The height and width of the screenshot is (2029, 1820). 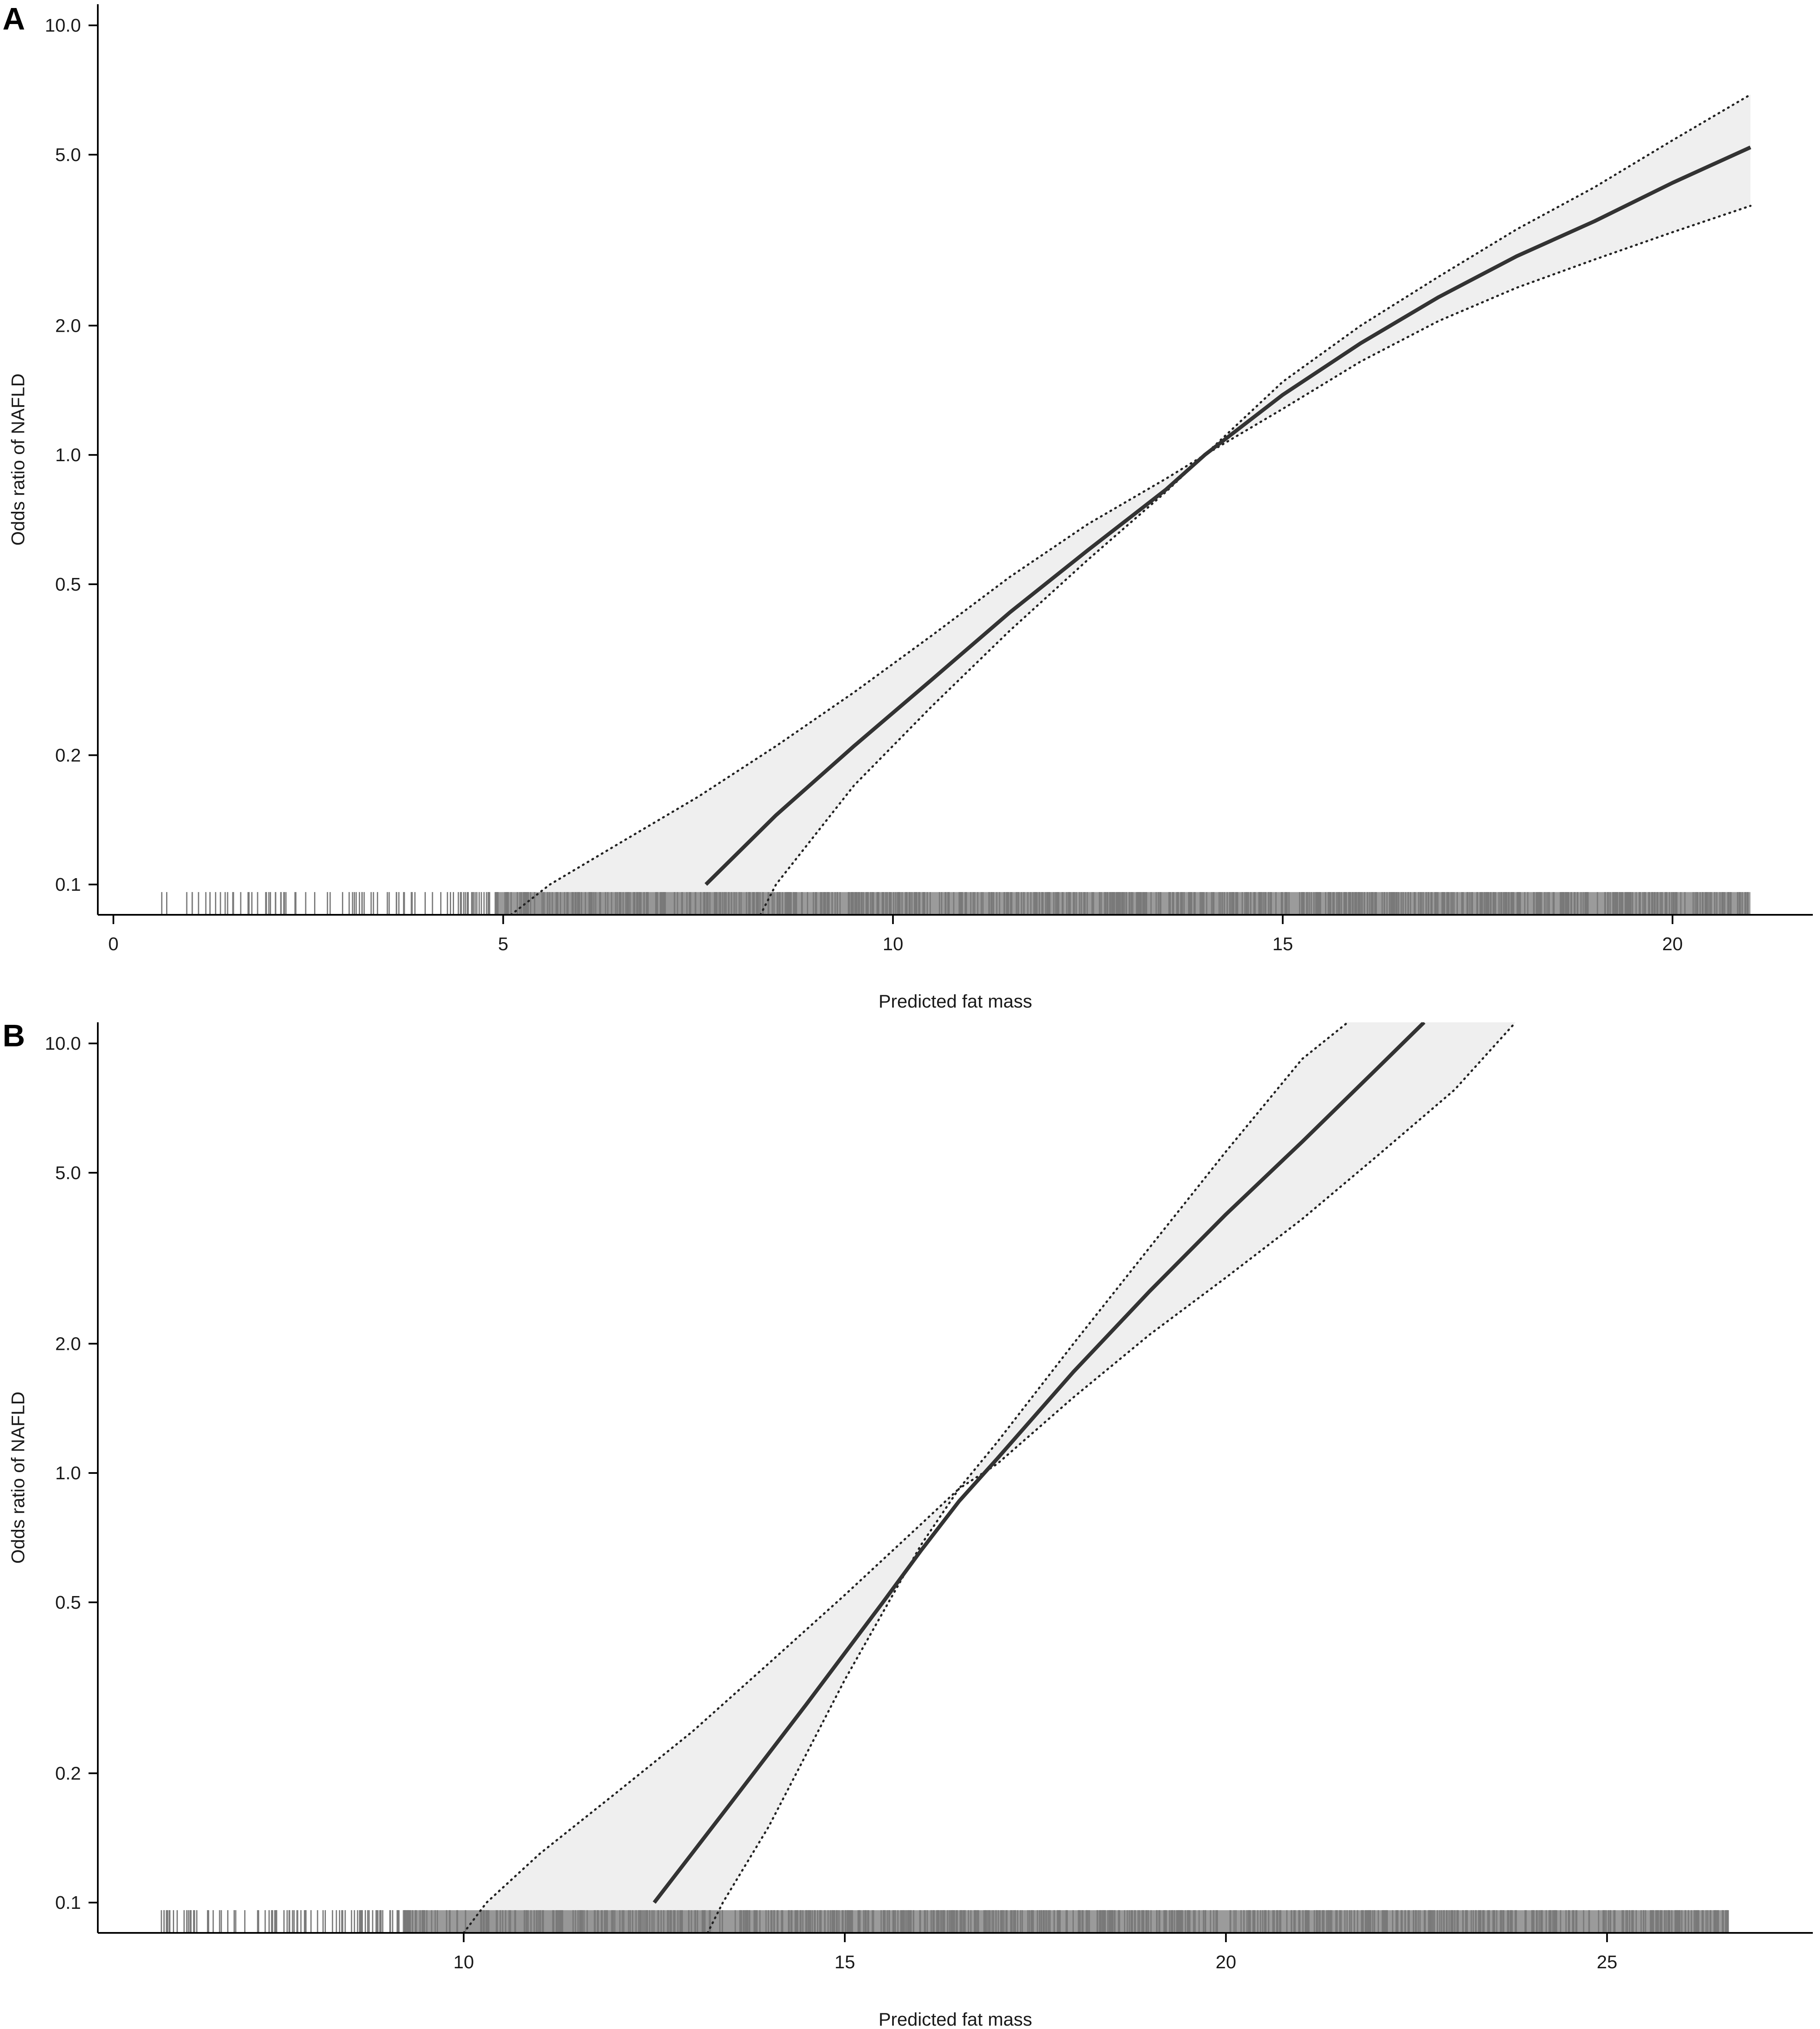 I want to click on x-tick-label: 25, so click(x=1607, y=1963).